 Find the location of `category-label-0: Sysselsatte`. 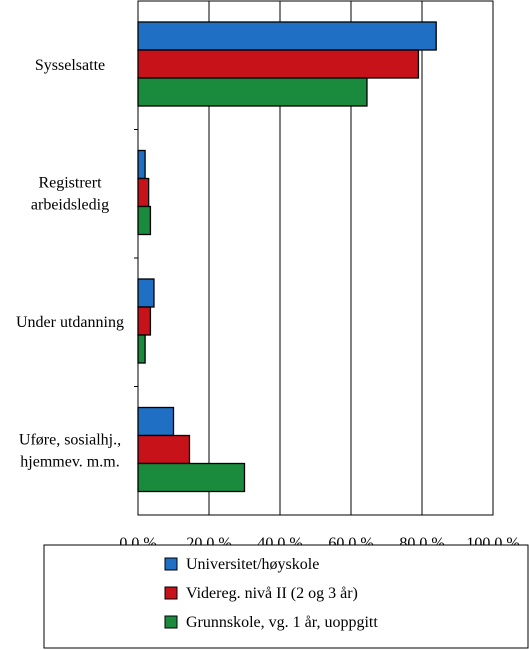

category-label-0: Sysselsatte is located at coordinates (70, 65).